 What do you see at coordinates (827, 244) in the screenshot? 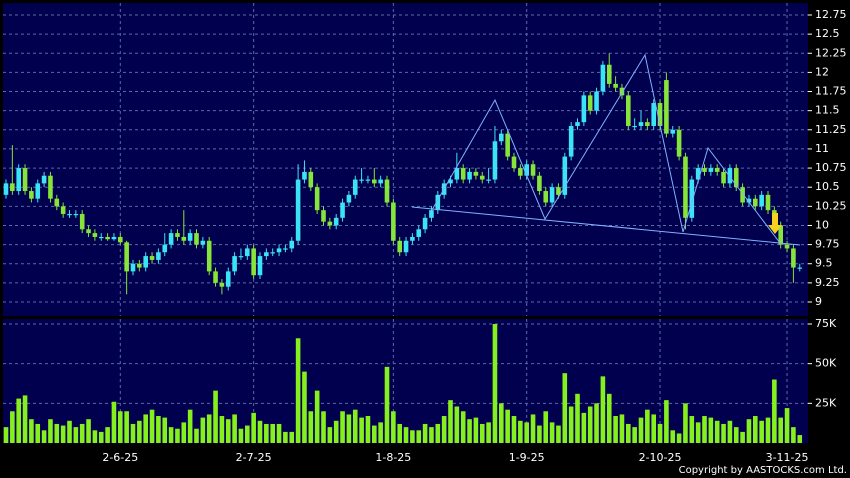
I see `y-tick-label: 9.75` at bounding box center [827, 244].